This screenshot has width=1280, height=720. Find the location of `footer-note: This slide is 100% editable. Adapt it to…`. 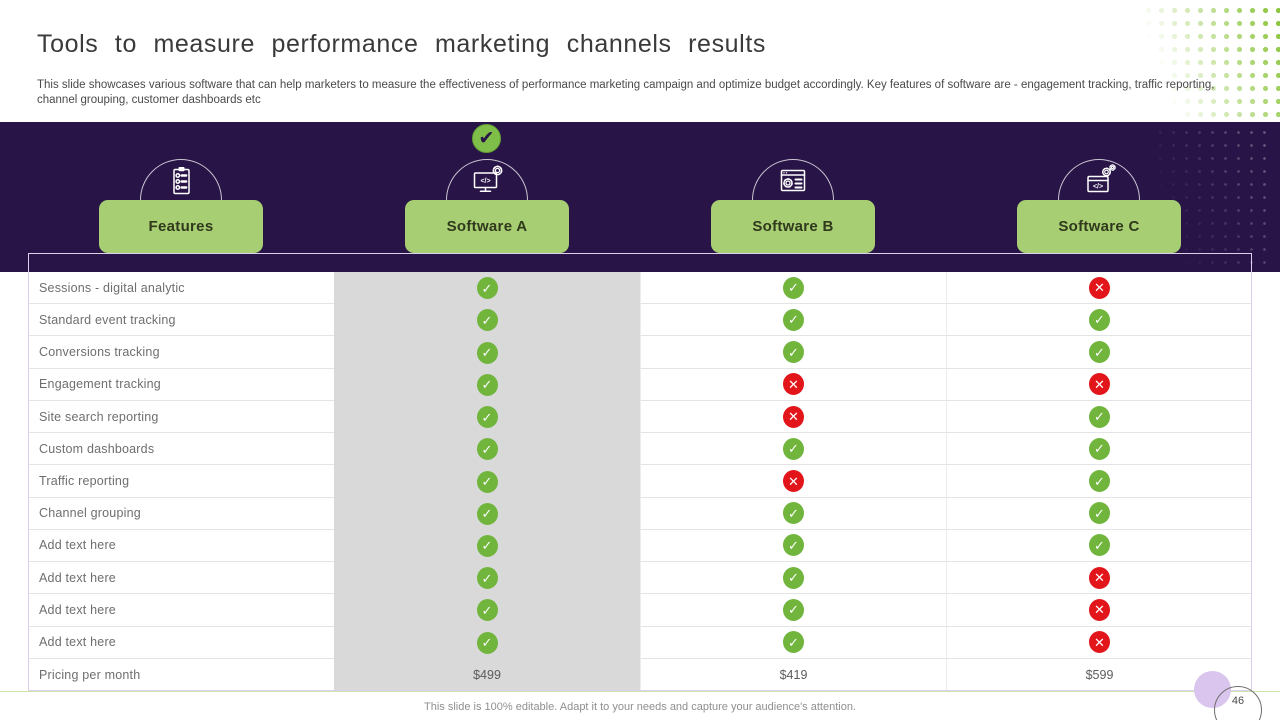

footer-note: This slide is 100% editable. Adapt it to… is located at coordinates (640, 707).